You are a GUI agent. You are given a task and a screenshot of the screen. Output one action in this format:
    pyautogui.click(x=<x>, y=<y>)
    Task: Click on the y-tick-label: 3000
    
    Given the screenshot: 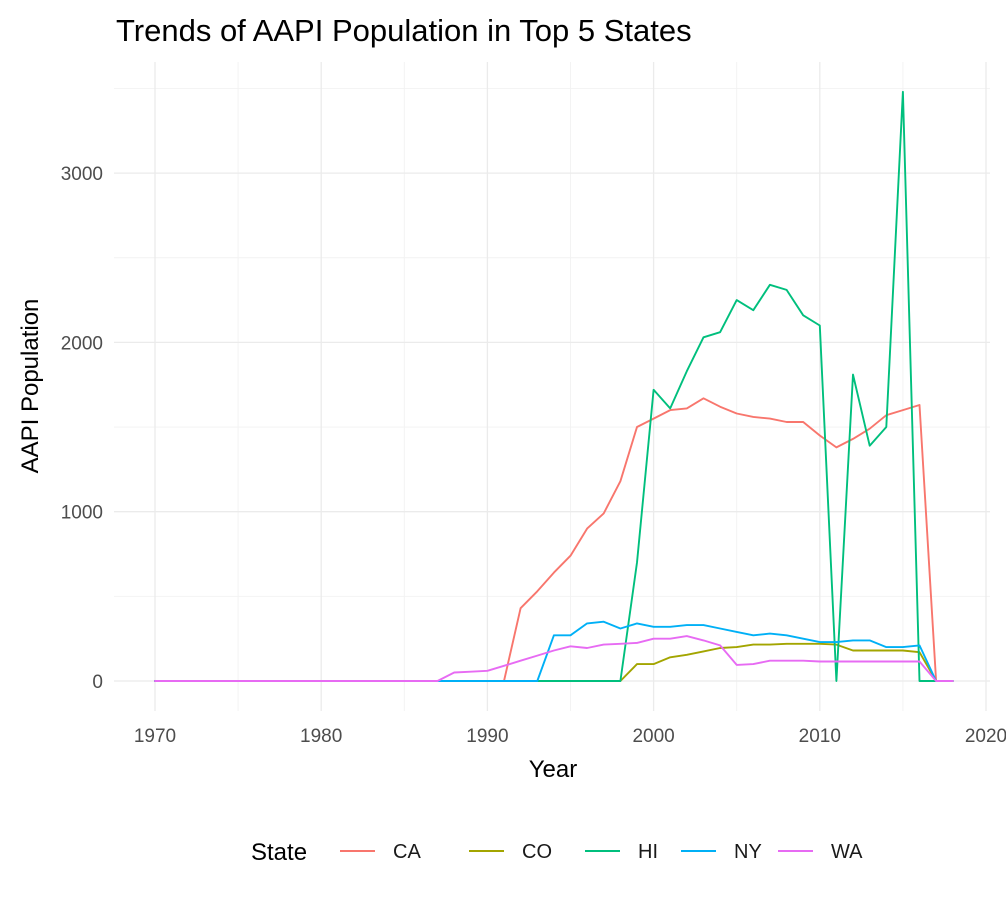 What is the action you would take?
    pyautogui.click(x=82, y=174)
    